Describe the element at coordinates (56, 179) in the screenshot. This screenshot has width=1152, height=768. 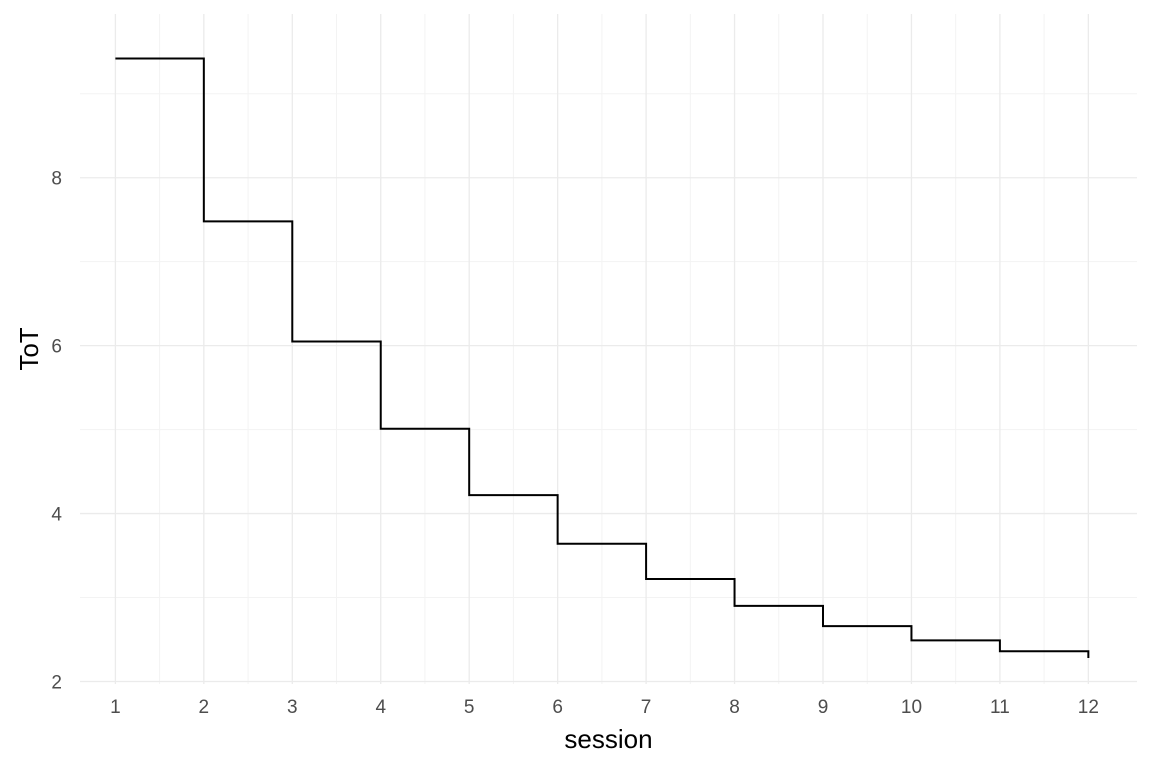
I see `y-tick-label: 8` at that location.